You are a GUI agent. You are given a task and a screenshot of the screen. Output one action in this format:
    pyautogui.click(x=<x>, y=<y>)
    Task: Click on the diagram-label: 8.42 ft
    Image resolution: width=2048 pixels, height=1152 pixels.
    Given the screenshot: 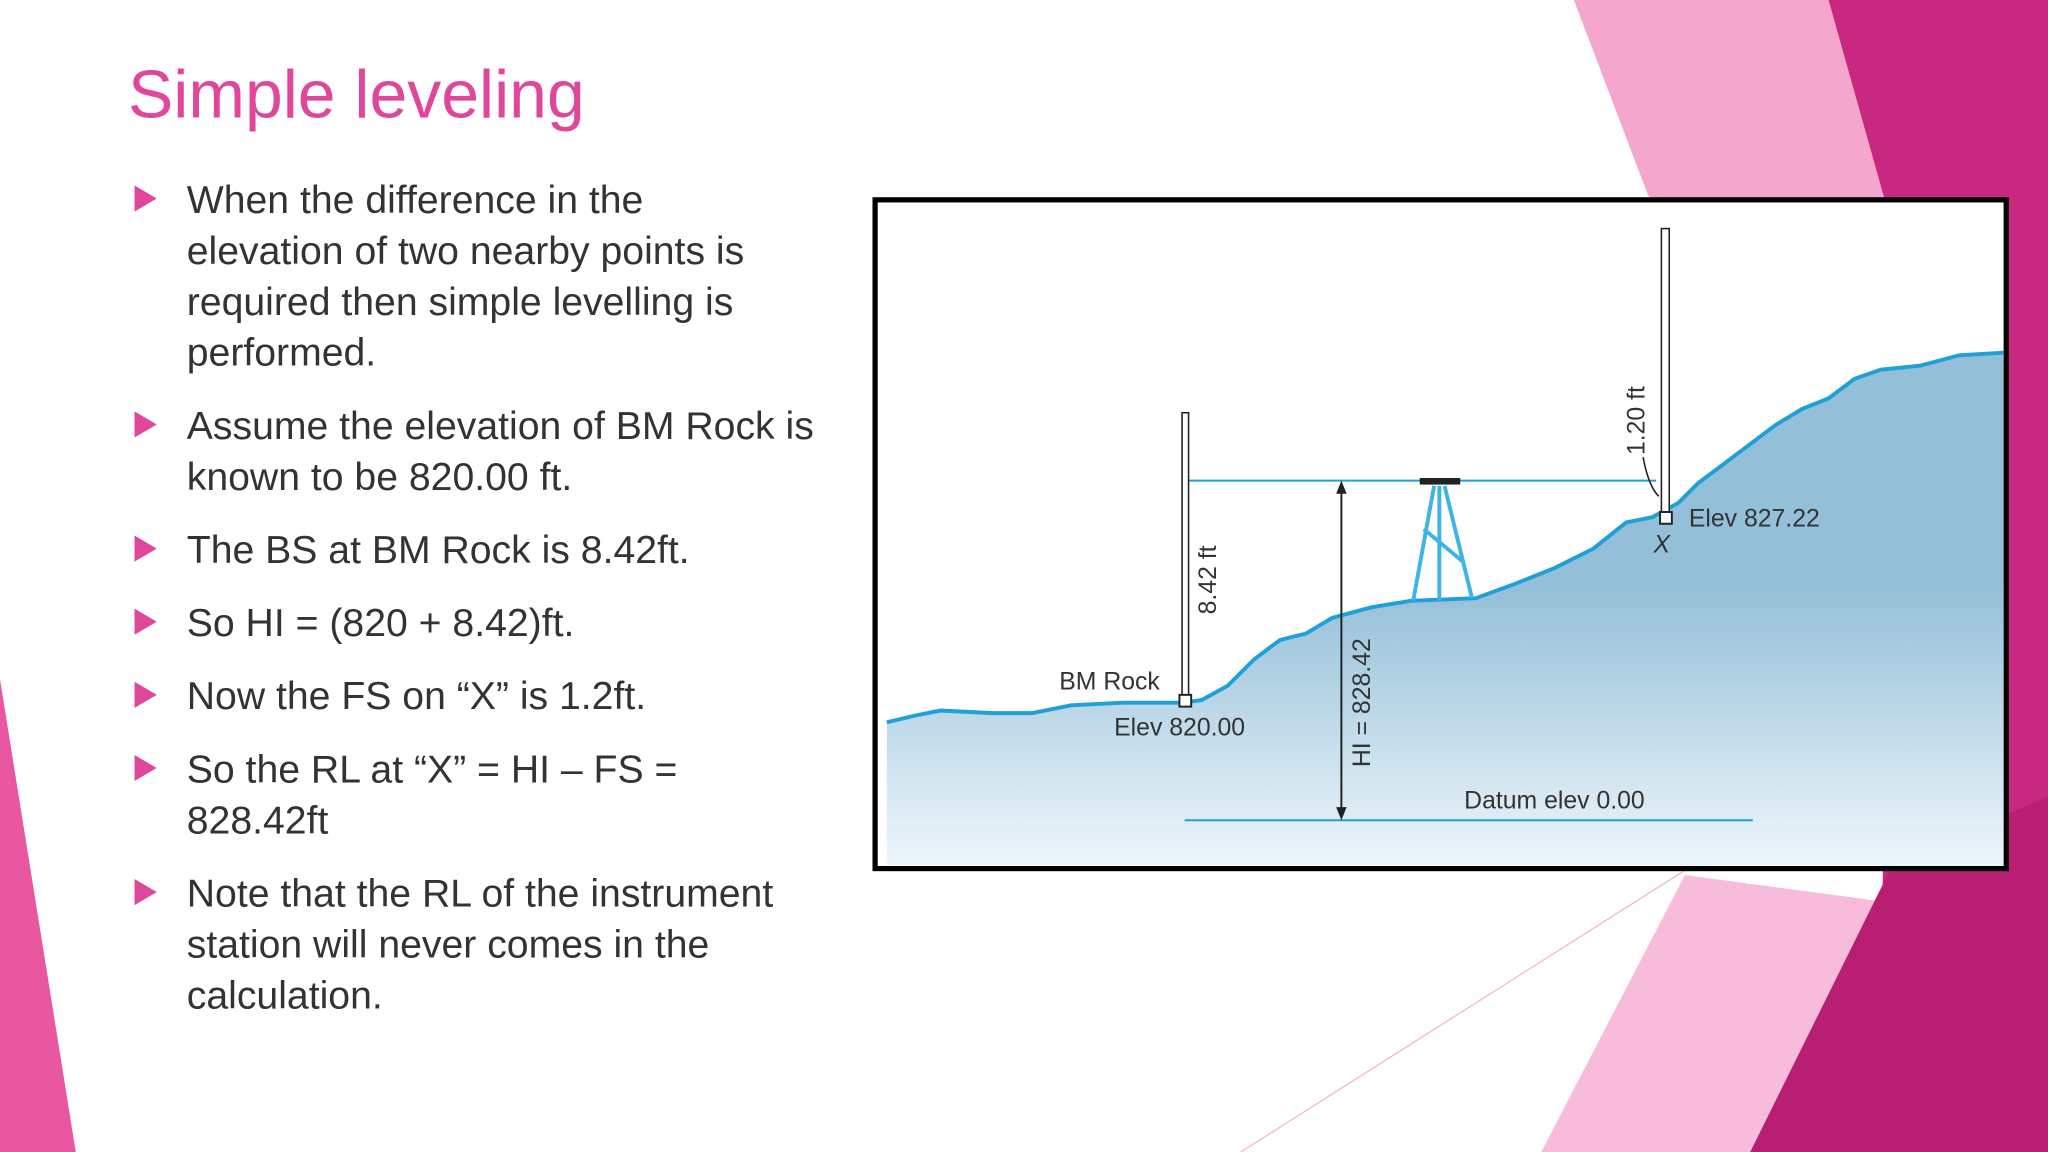 What is the action you would take?
    pyautogui.click(x=1208, y=579)
    